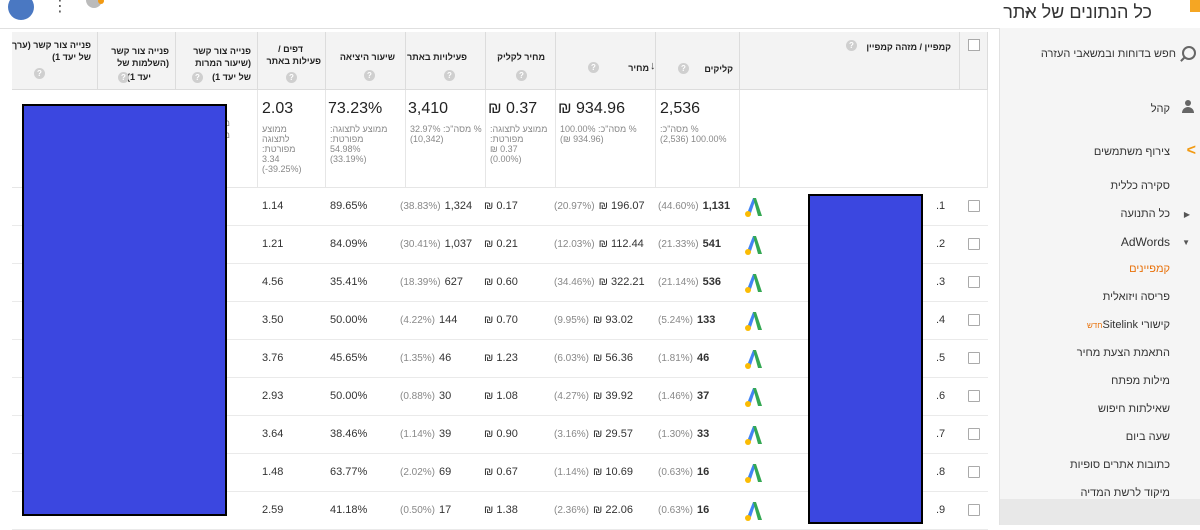  What do you see at coordinates (137, 61) in the screenshot?
I see `column-header-goal1-completions: פנייה צור קשר (השלמות של יעד 1) ?` at bounding box center [137, 61].